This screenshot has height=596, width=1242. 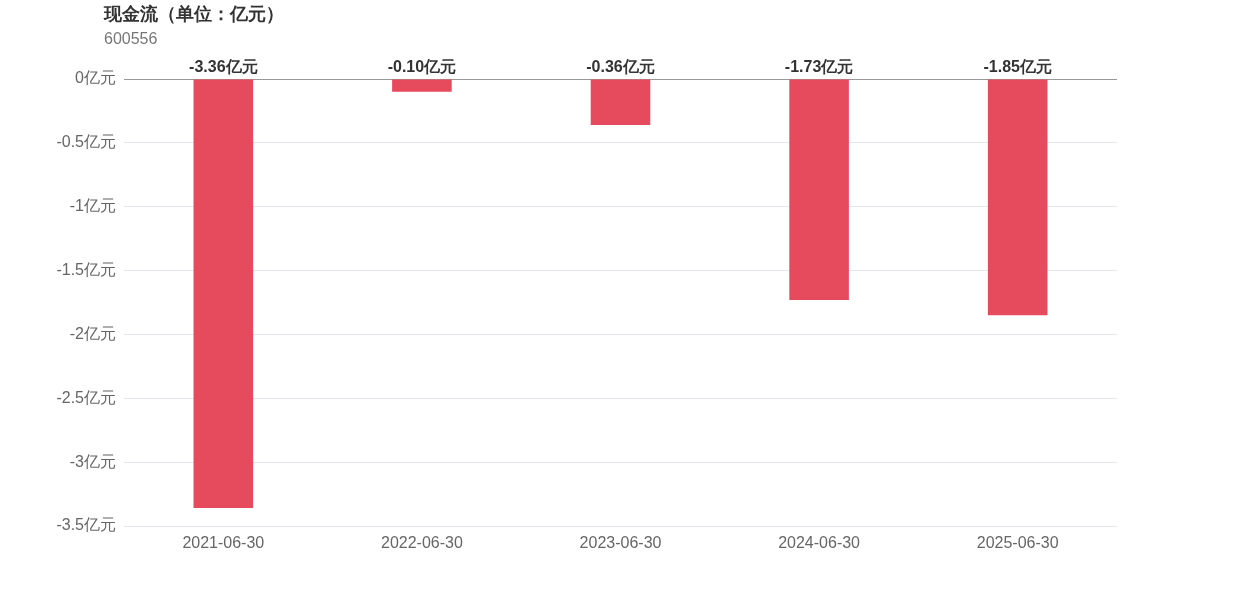 I want to click on y-tick-label: -3亿元, so click(x=92, y=461).